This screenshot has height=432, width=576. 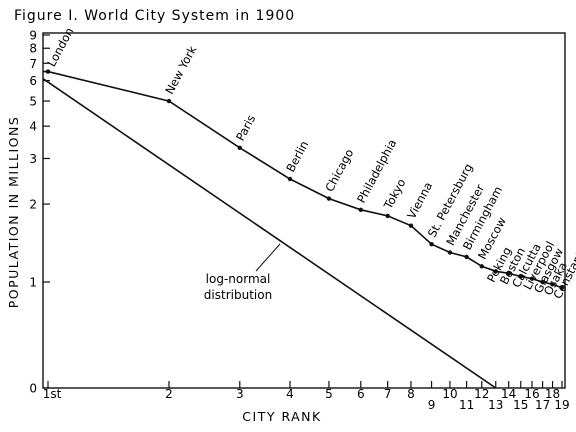 I want to click on y-tick-label: 3, so click(x=33, y=159).